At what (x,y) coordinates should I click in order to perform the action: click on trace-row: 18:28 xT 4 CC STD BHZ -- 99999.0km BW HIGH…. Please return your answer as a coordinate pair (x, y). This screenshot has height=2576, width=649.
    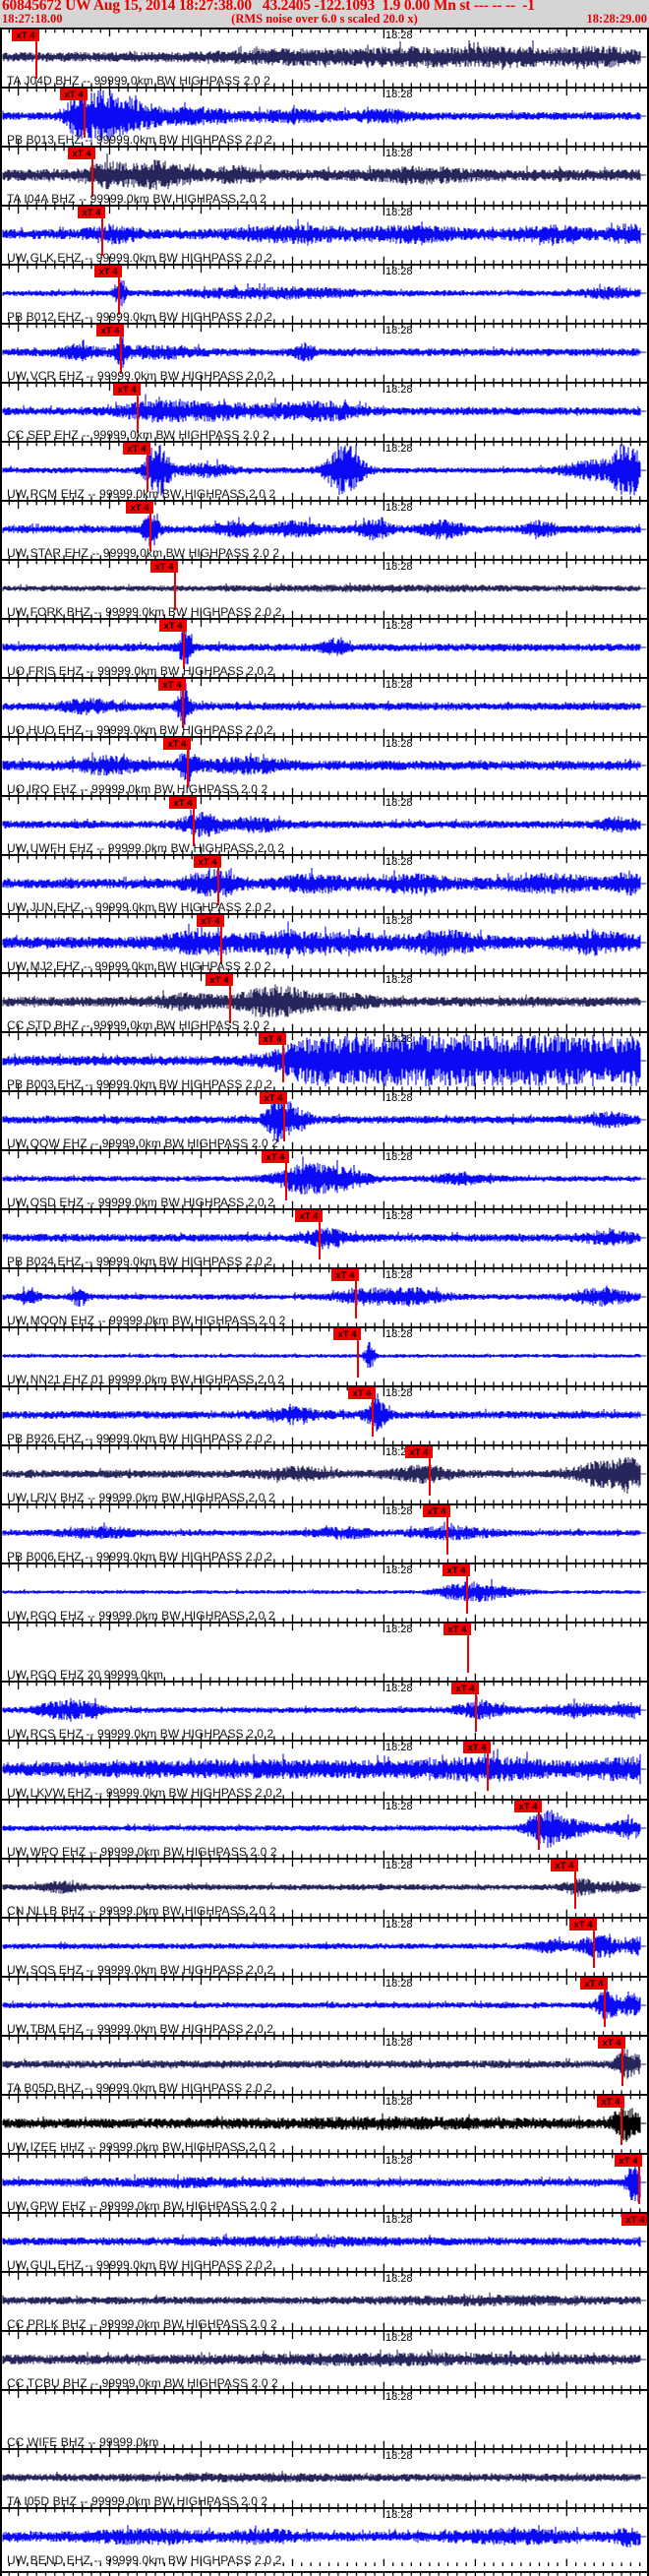
    Looking at the image, I should click on (324, 1002).